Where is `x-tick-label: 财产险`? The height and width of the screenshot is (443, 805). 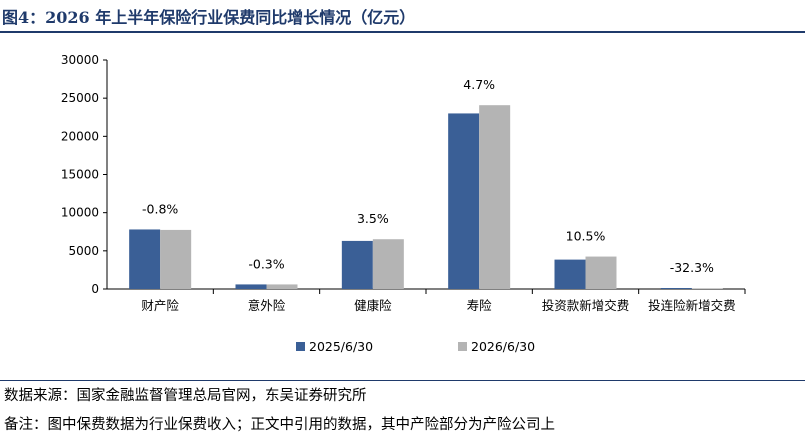
x-tick-label: 财产险 is located at coordinates (160, 305).